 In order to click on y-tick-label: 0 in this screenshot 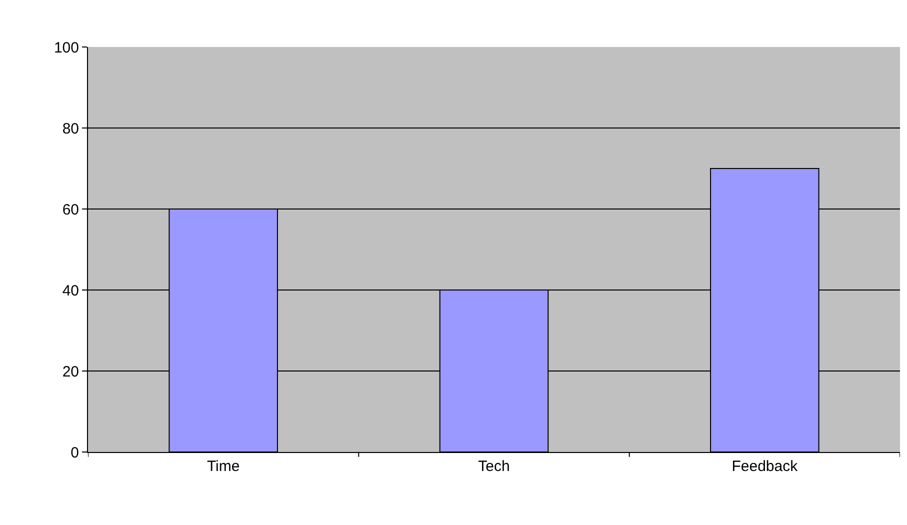, I will do `click(74, 453)`.